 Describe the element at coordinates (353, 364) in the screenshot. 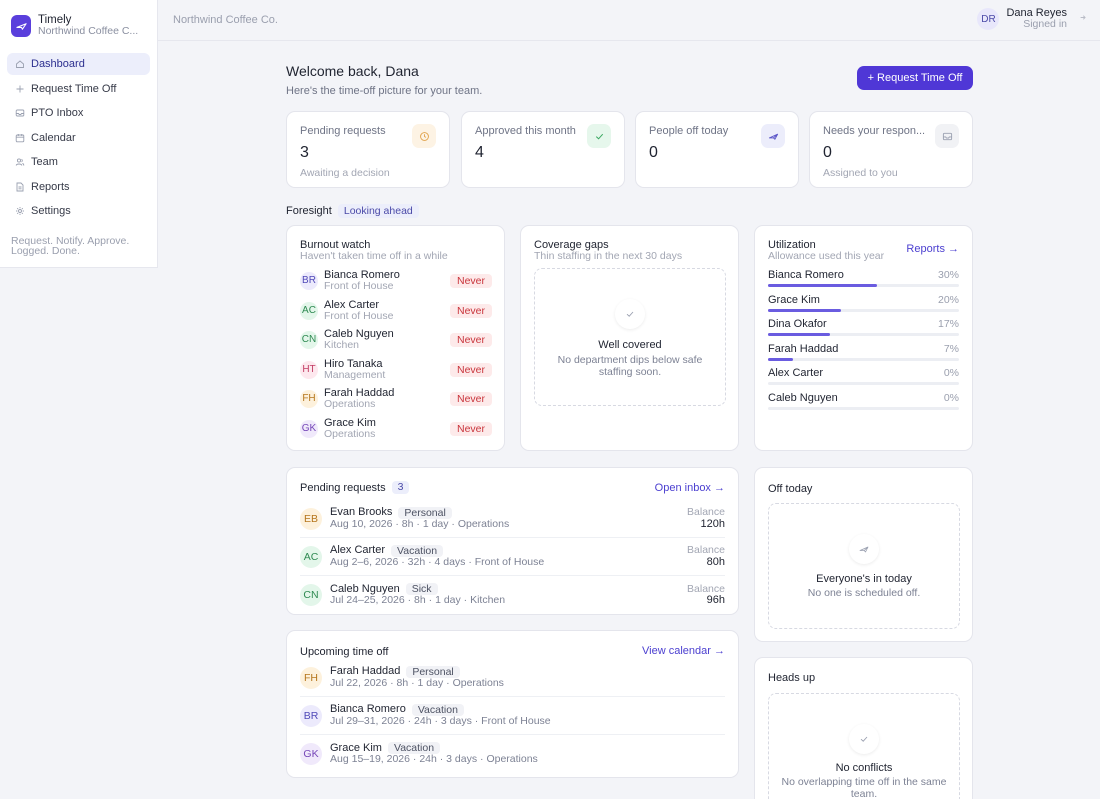

I see `person-name: Hiro Tanaka` at that location.